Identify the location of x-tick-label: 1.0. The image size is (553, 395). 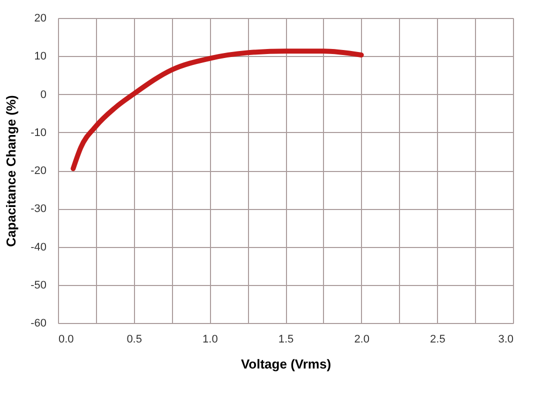
(210, 340).